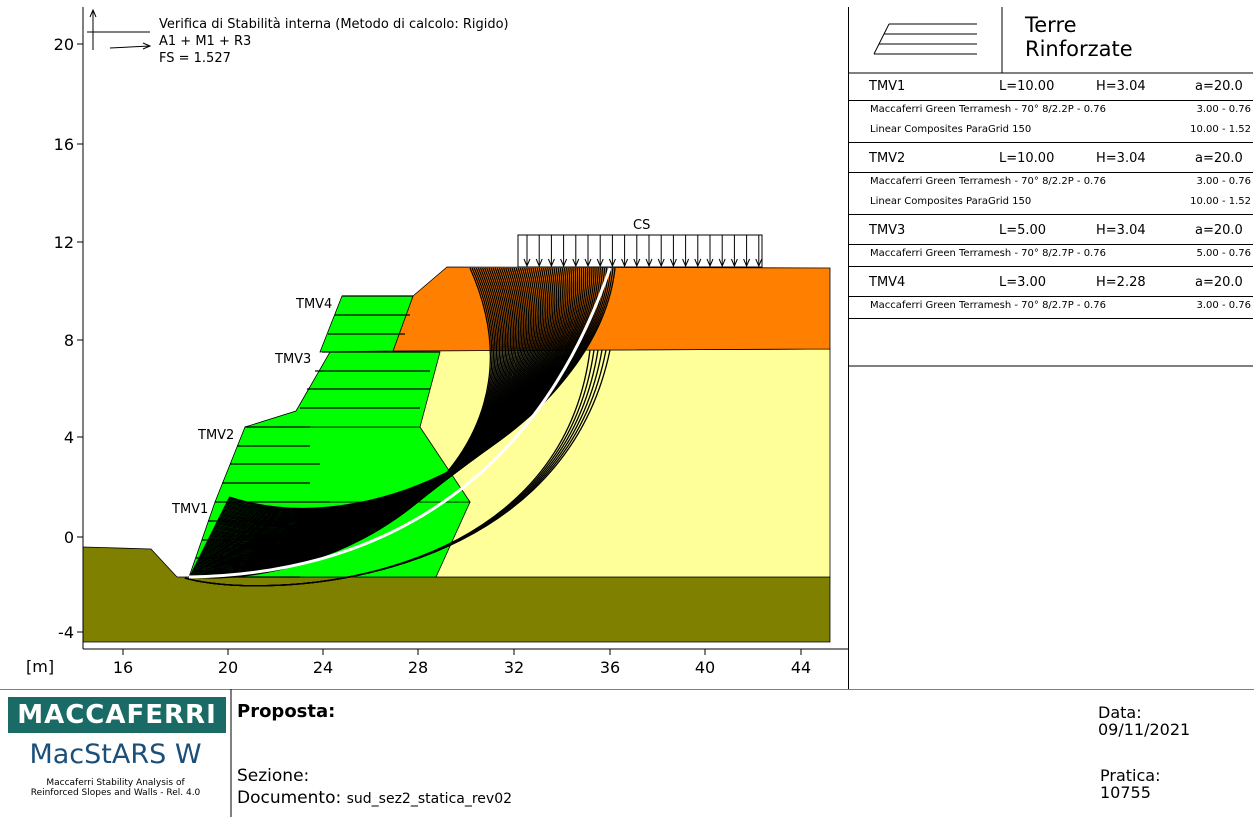 The height and width of the screenshot is (817, 1254). What do you see at coordinates (1121, 282) in the screenshot?
I see `row-H: H=2.28` at bounding box center [1121, 282].